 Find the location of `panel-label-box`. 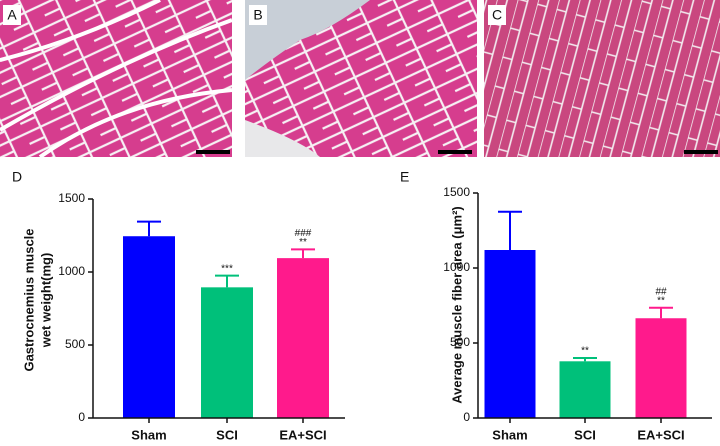

panel-label-box is located at coordinates (254, 15).